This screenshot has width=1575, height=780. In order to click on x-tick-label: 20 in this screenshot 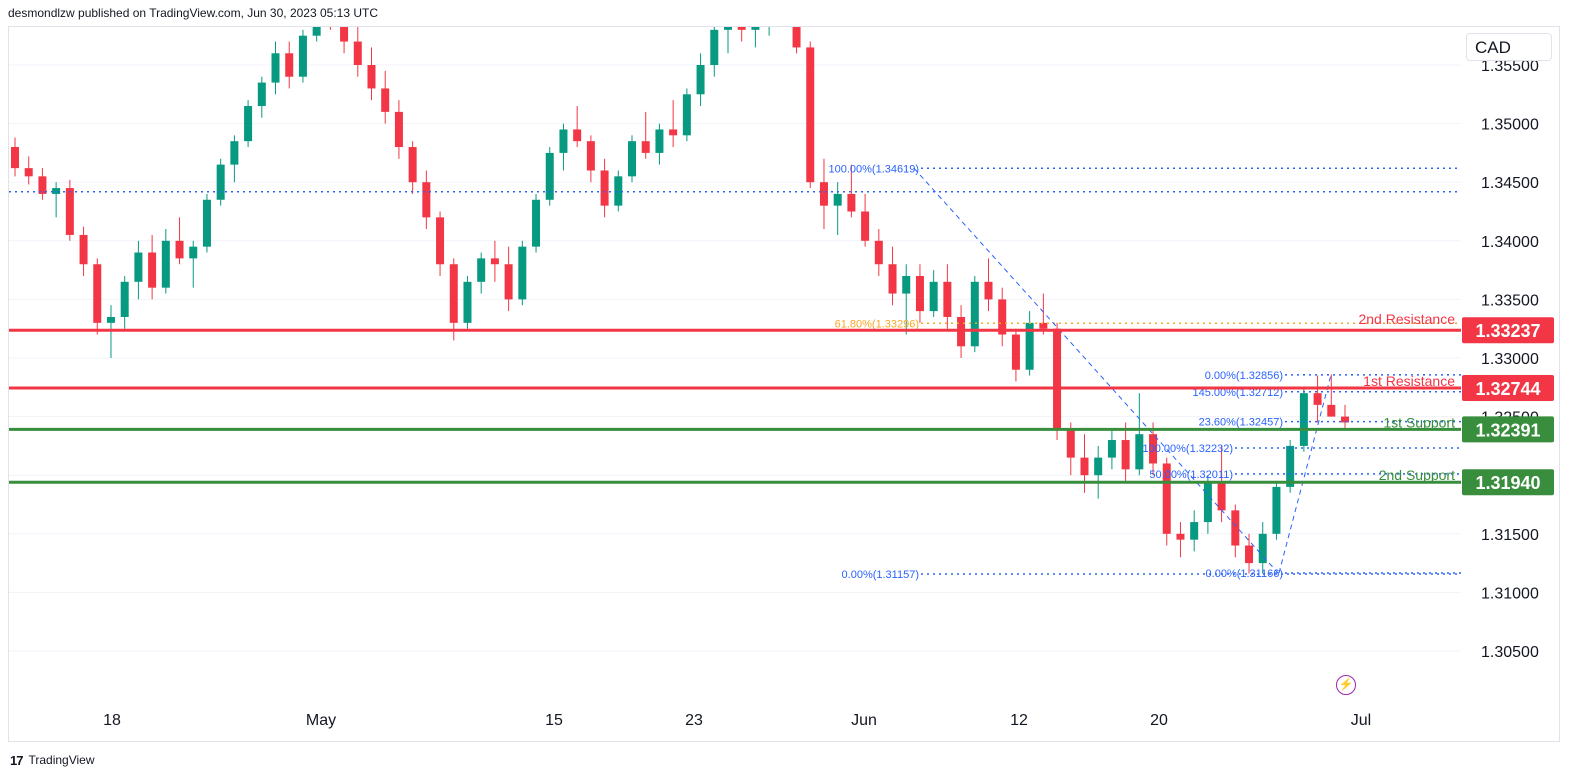, I will do `click(1159, 720)`.